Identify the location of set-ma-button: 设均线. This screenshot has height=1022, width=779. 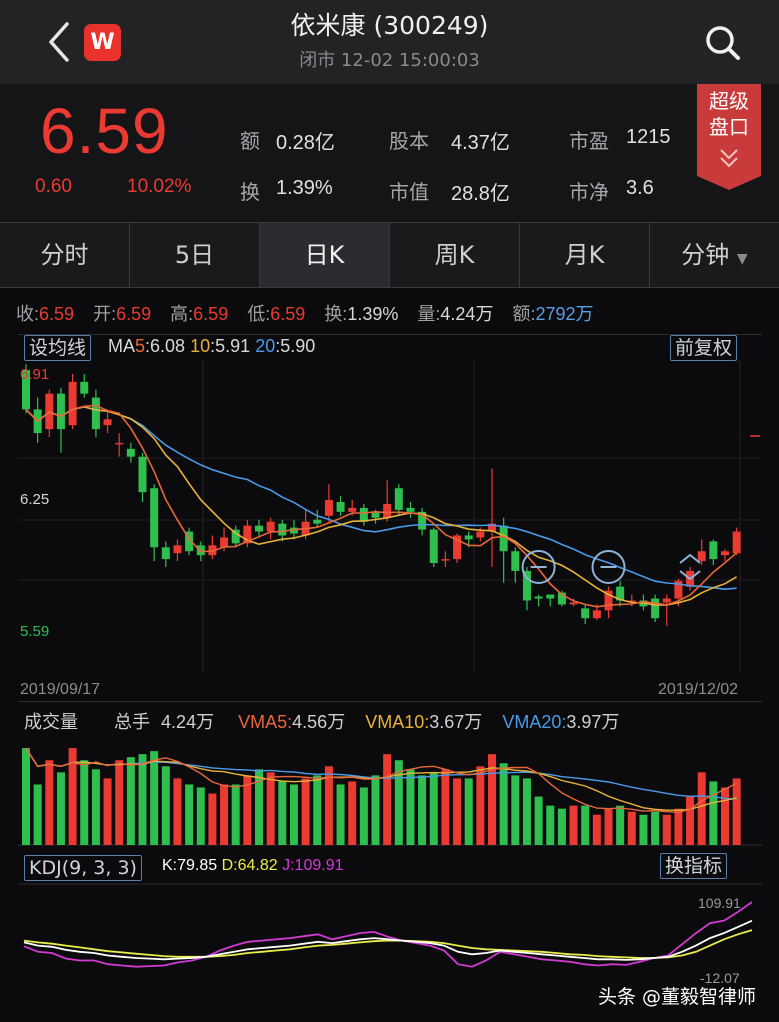
(58, 348).